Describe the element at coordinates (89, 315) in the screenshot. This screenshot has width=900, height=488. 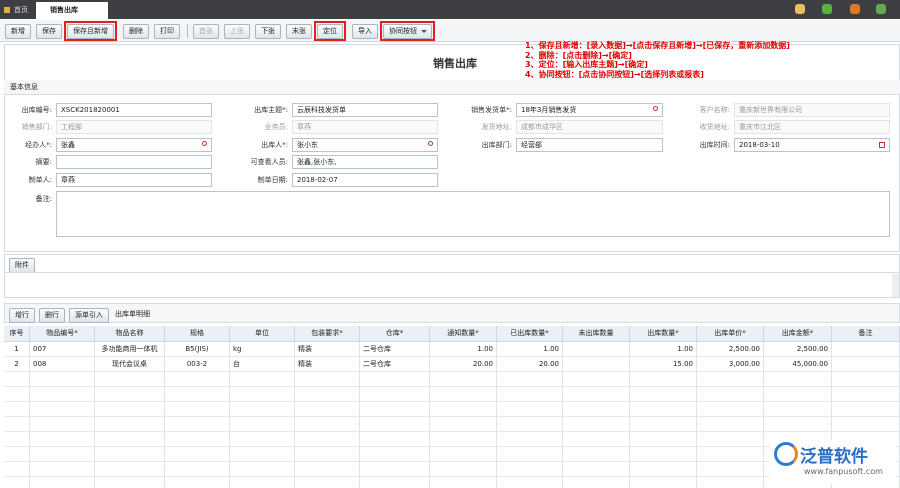
I see `detail-button: 源单引入` at that location.